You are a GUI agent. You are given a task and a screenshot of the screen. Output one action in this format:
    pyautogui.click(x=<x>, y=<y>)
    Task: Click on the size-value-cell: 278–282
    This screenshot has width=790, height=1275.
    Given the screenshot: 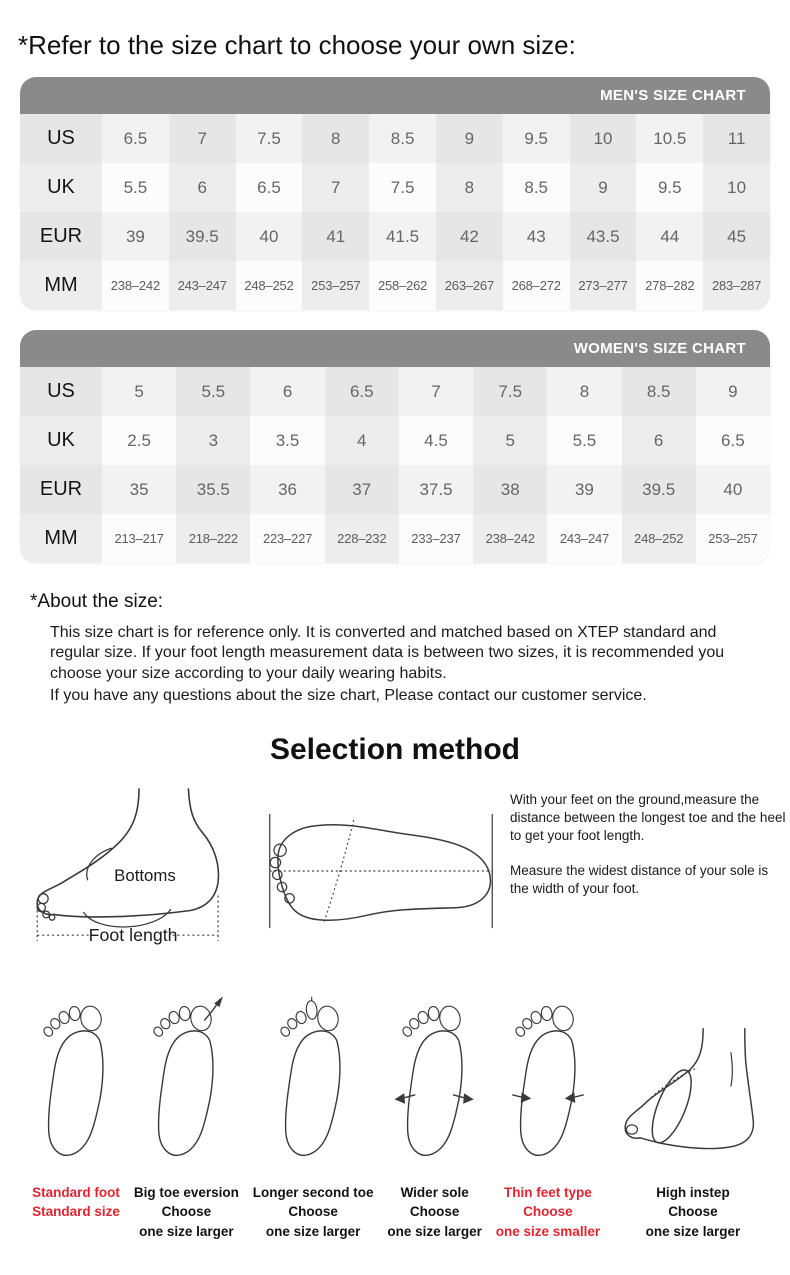 What is the action you would take?
    pyautogui.click(x=670, y=285)
    